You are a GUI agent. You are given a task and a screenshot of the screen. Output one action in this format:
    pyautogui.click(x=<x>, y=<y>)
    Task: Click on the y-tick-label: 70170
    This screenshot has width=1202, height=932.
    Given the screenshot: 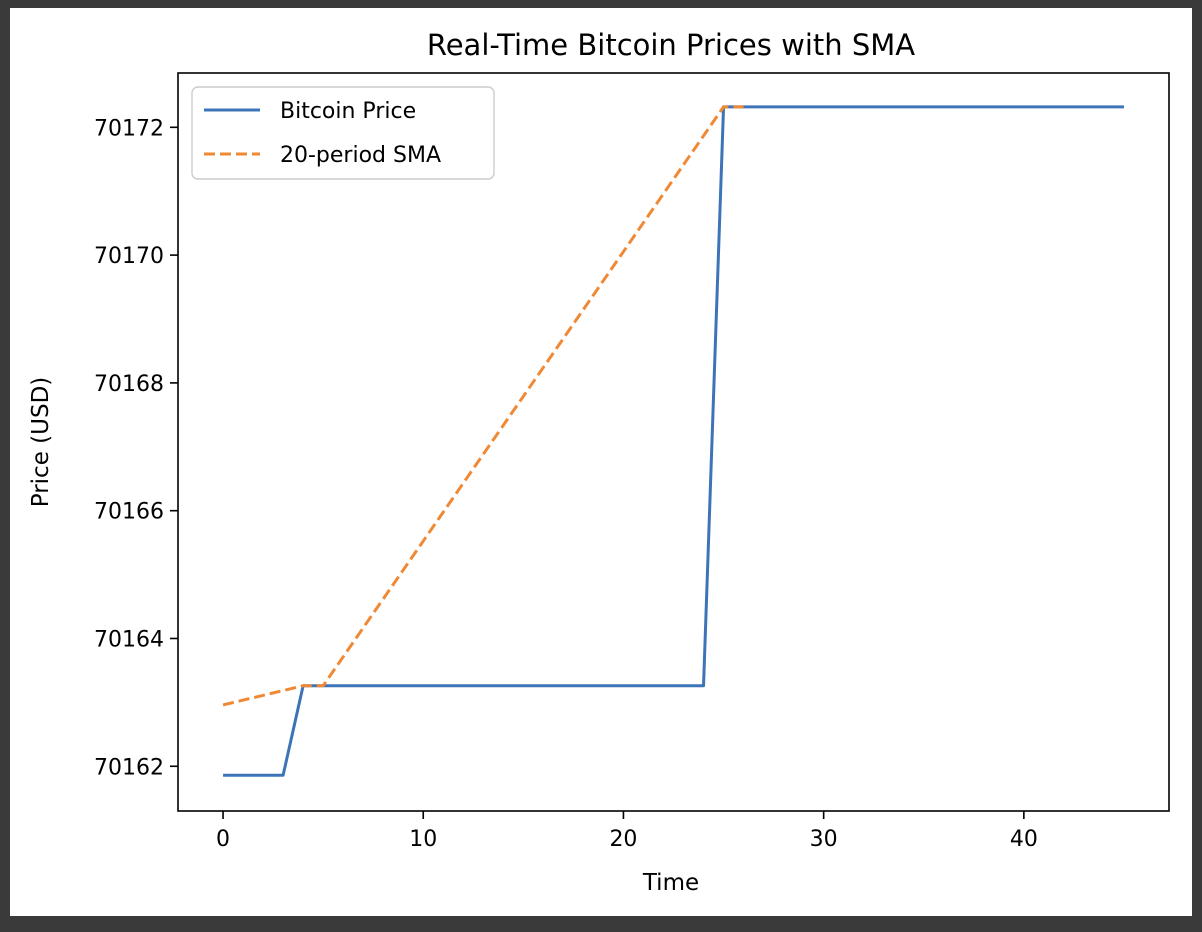 What is the action you would take?
    pyautogui.click(x=129, y=256)
    